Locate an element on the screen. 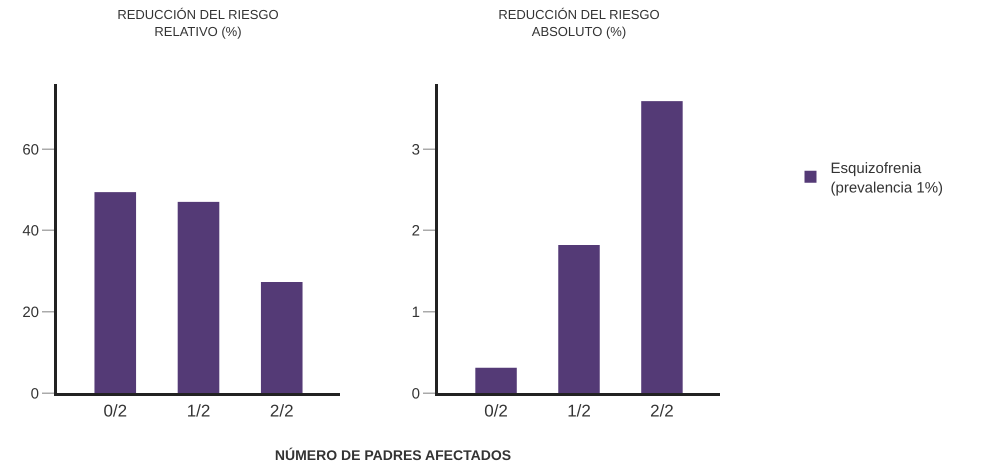  y-tick-label: 60 is located at coordinates (30, 149).